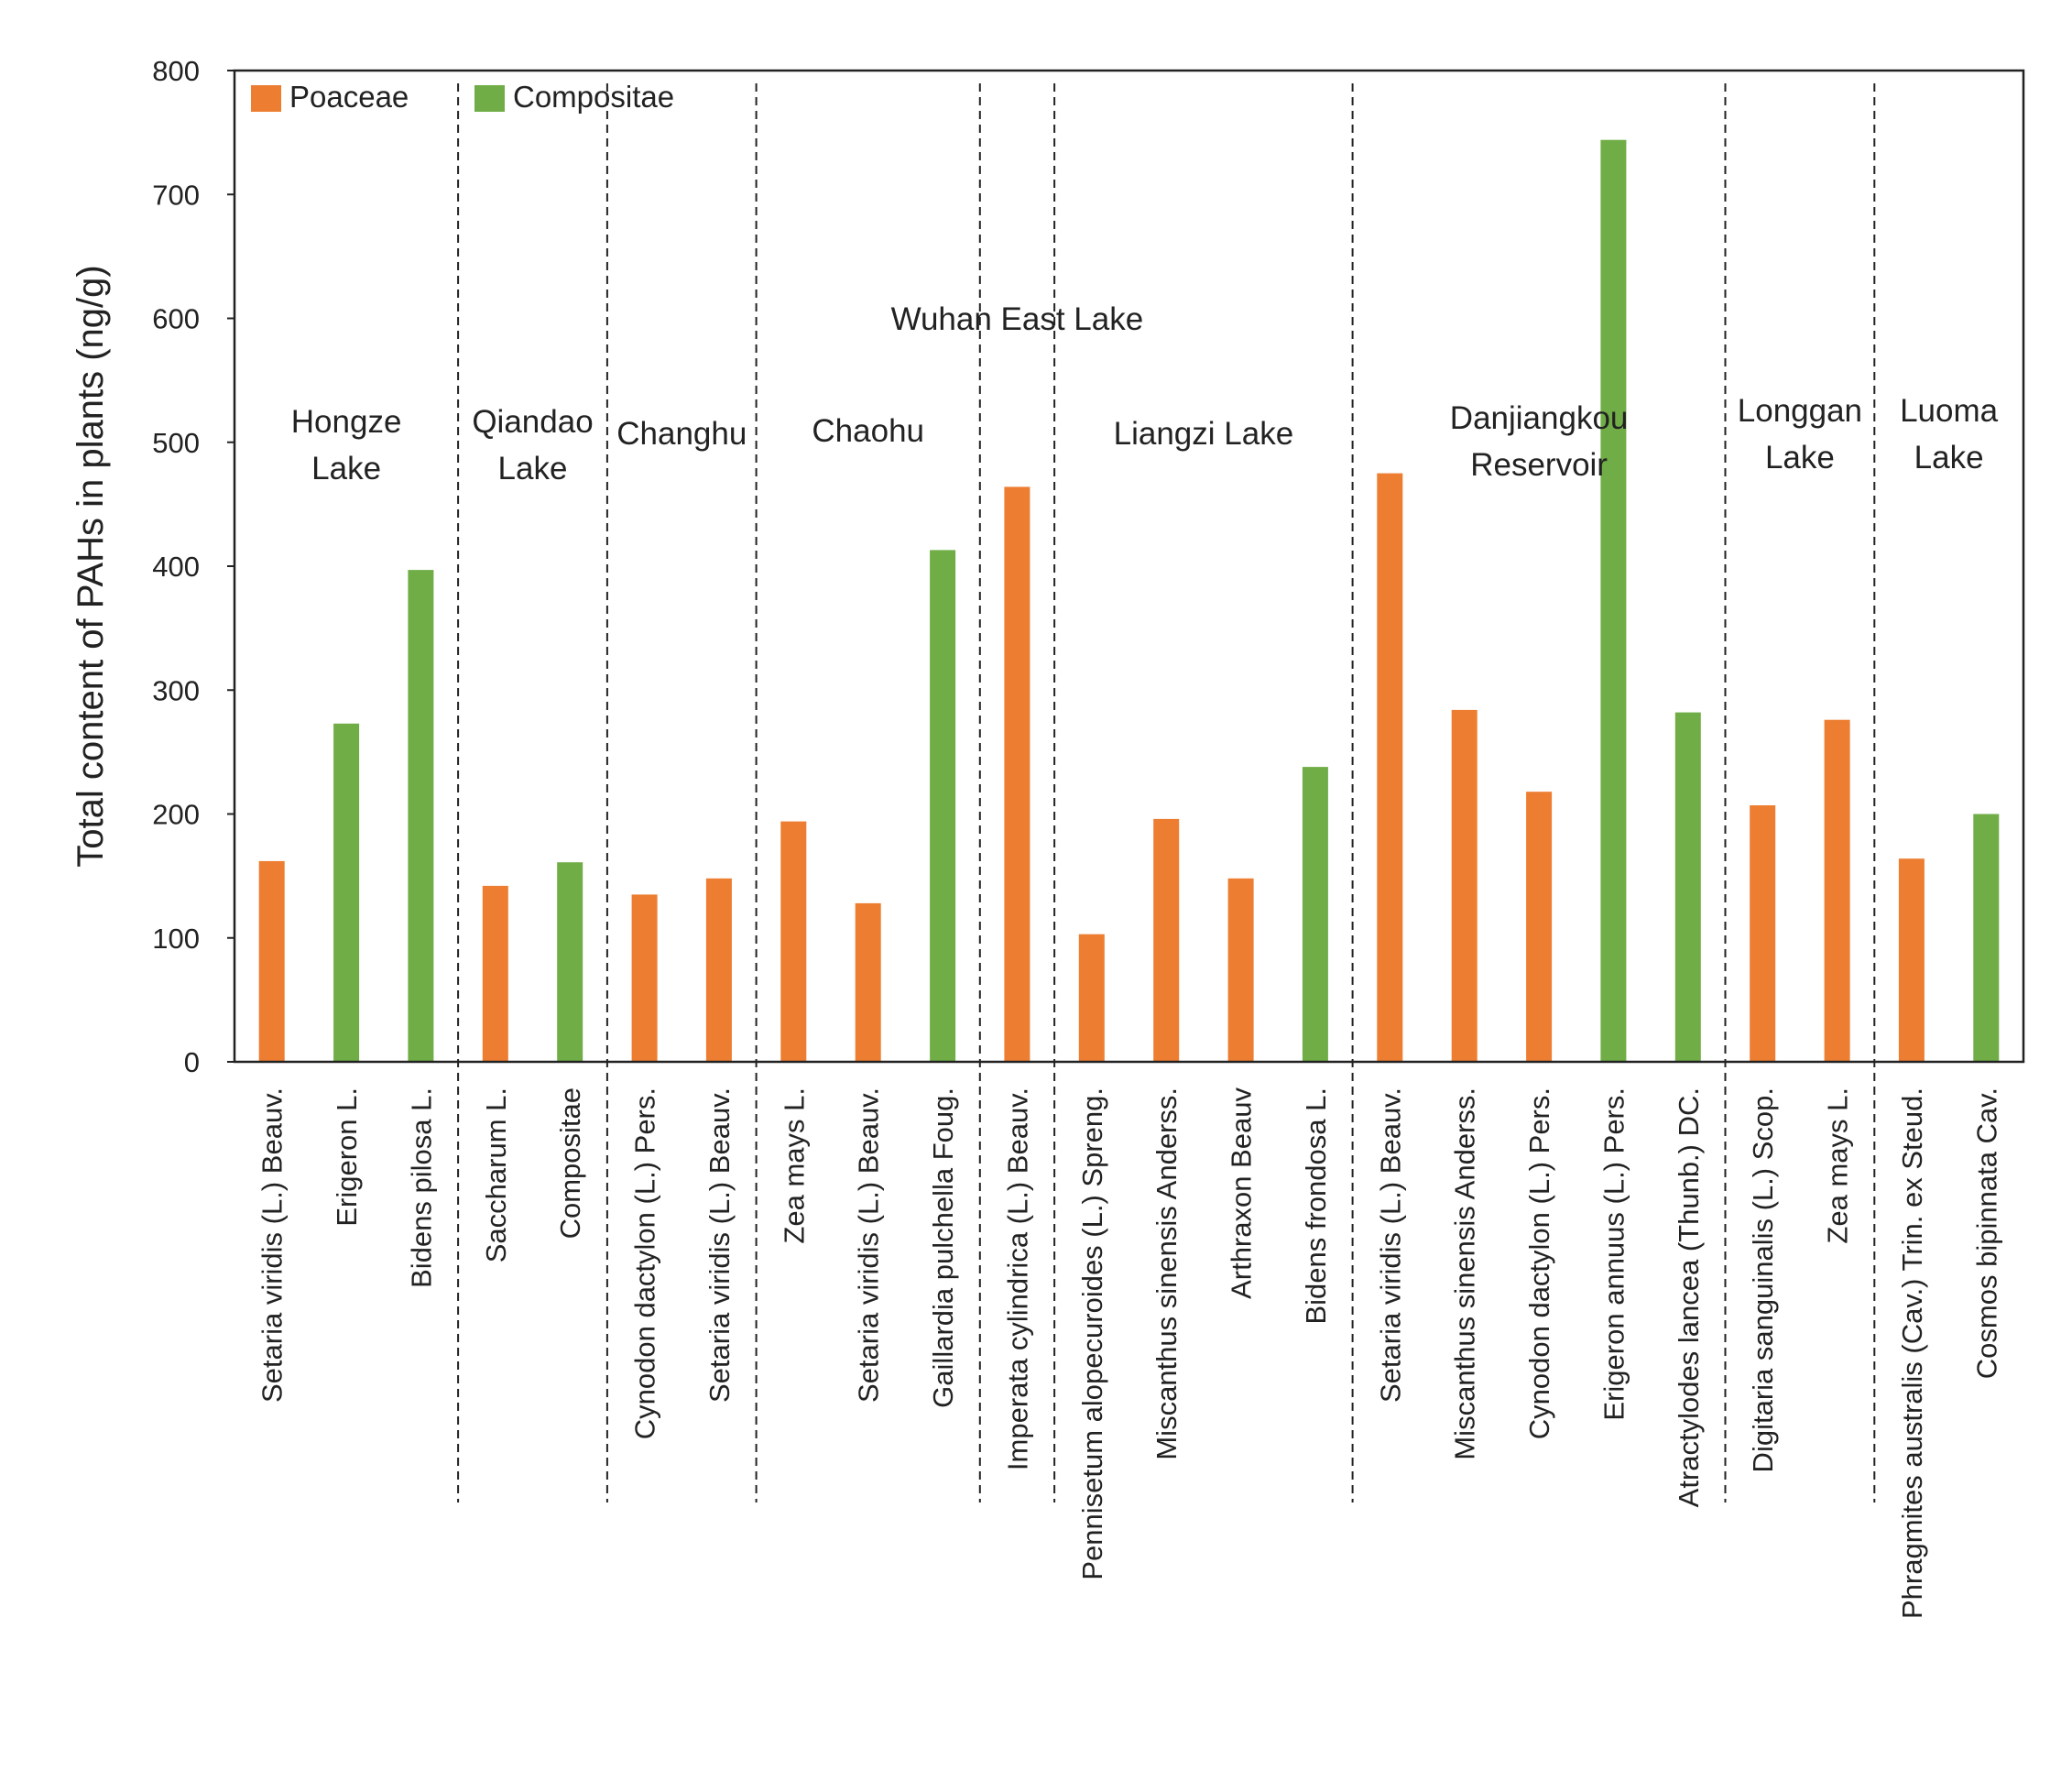  I want to click on bar-7-setaria-viridis-l-beauv, so click(719, 970).